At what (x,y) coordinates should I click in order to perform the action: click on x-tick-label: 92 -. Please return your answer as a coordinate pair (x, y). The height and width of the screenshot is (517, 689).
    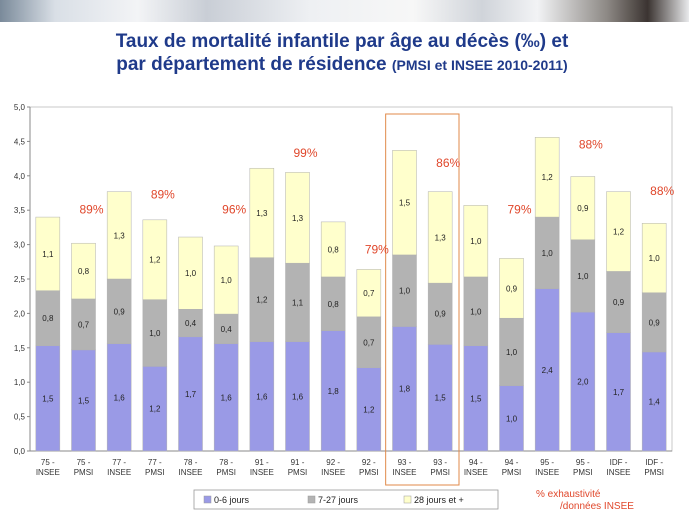
    Looking at the image, I should click on (369, 462).